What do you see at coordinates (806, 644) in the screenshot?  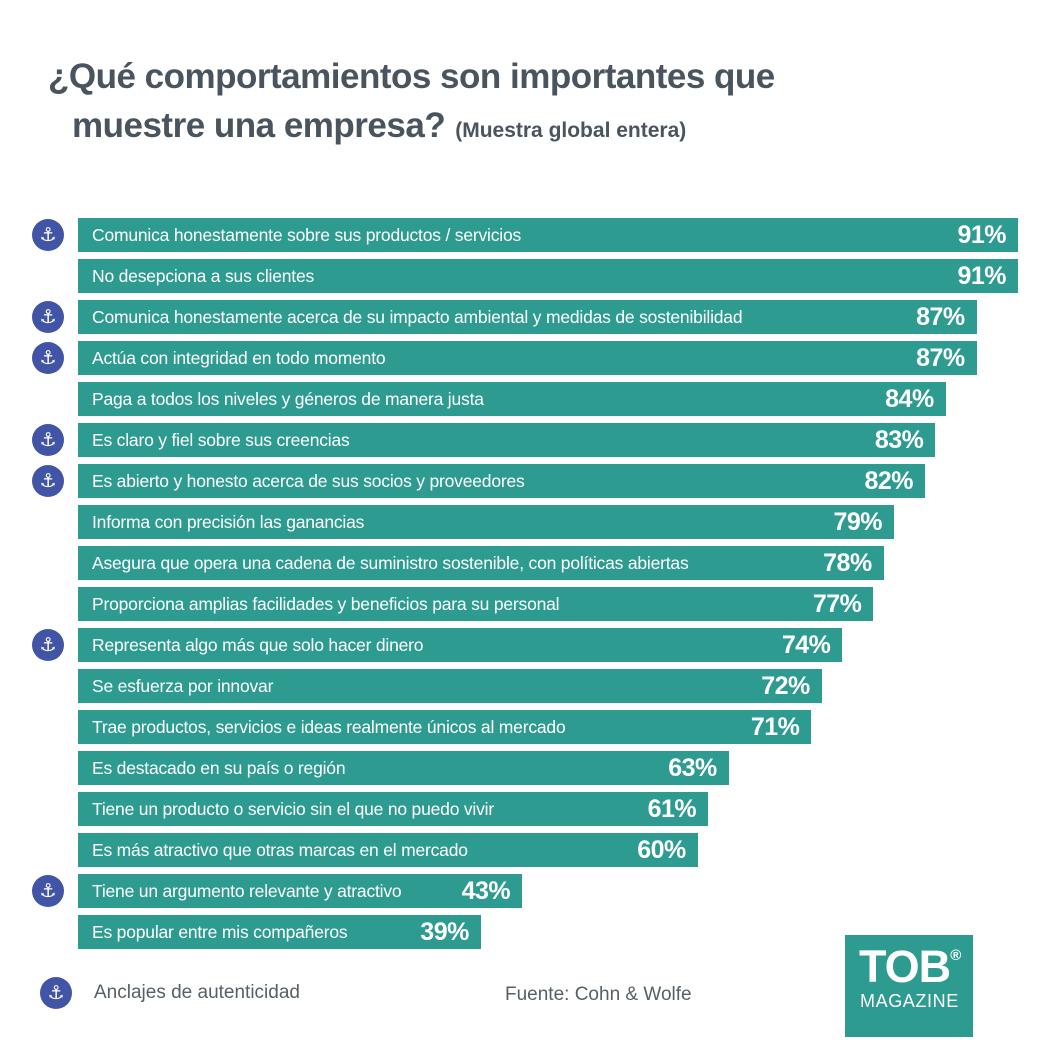 I see `bar-value: 74%` at bounding box center [806, 644].